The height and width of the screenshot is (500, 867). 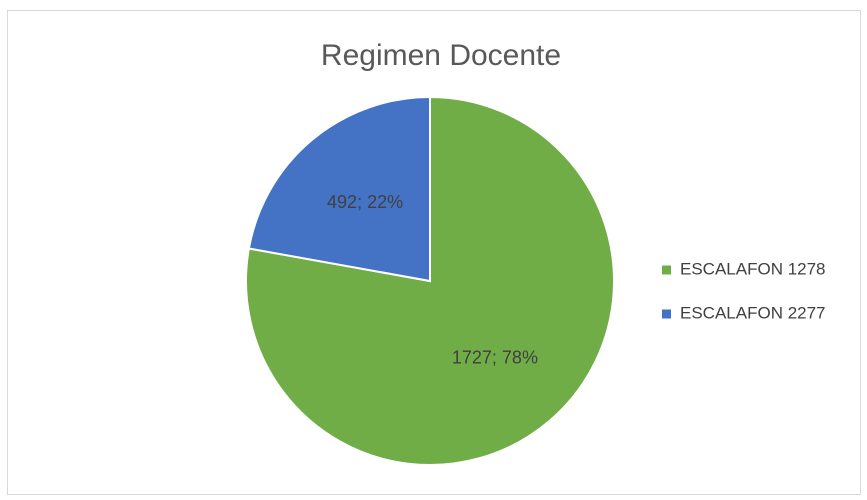 What do you see at coordinates (753, 312) in the screenshot?
I see `legend-label: ESCALAFON 2277` at bounding box center [753, 312].